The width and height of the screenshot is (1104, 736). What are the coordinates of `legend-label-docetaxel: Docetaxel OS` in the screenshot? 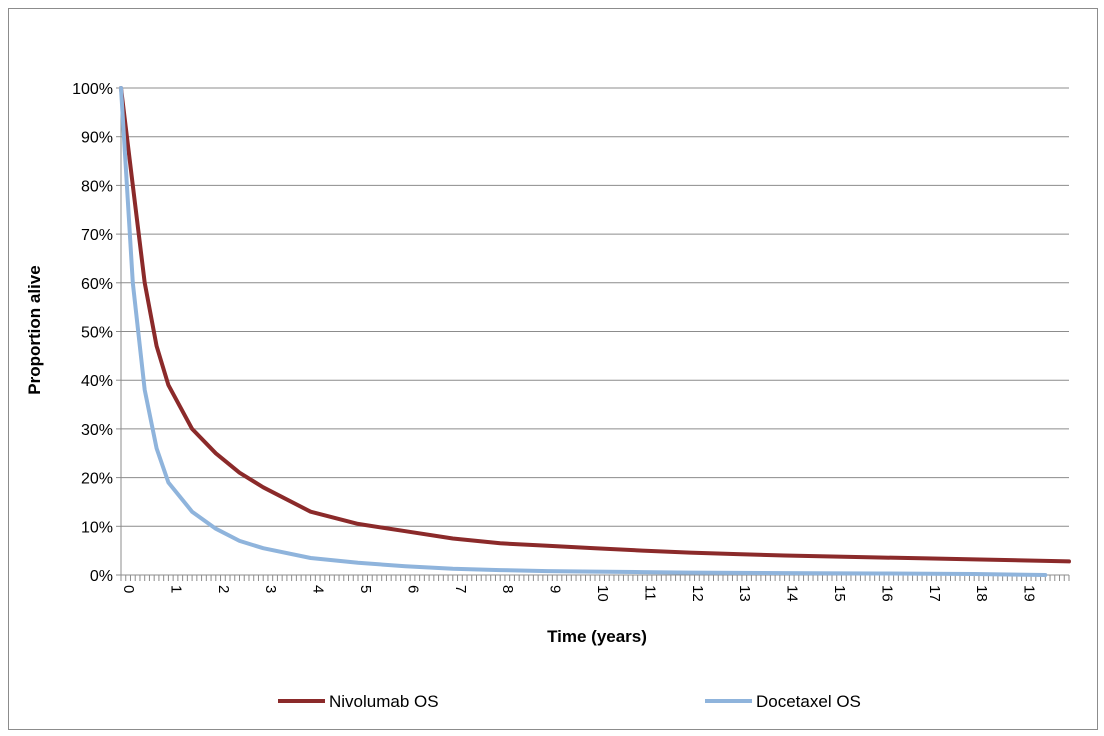 It's located at (808, 701).